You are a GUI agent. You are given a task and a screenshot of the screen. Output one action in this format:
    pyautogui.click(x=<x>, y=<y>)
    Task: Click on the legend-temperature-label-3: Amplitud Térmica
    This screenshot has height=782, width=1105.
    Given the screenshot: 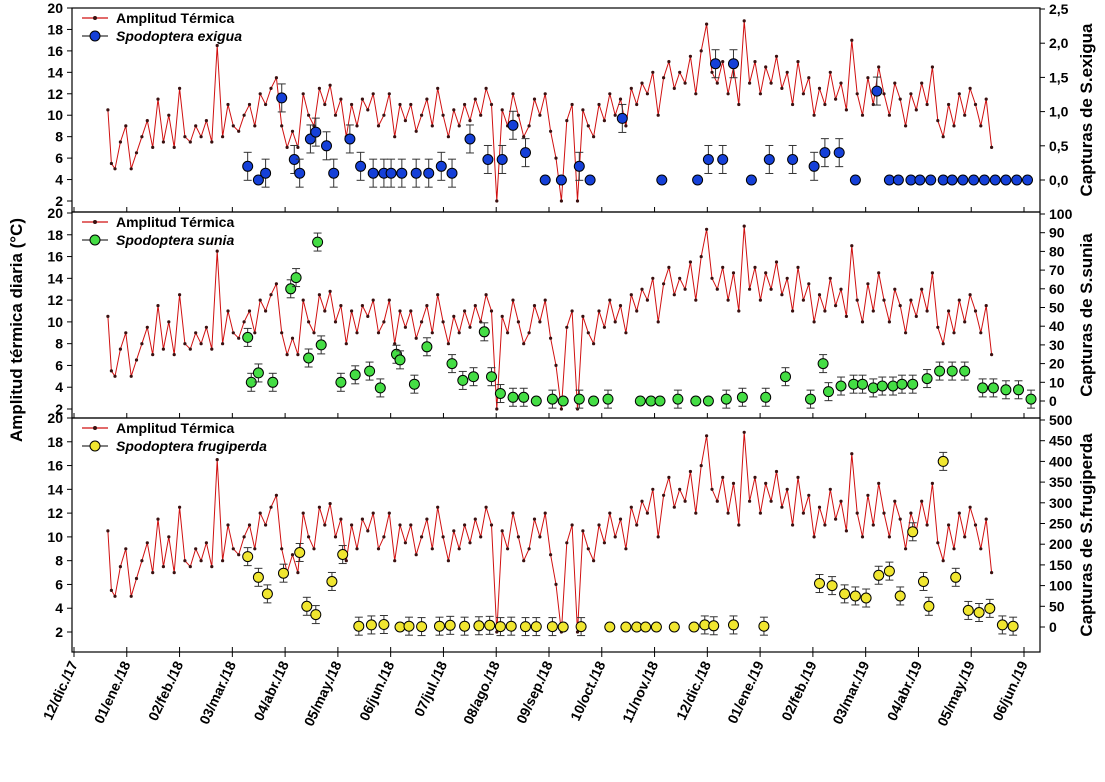 What is the action you would take?
    pyautogui.click(x=175, y=428)
    